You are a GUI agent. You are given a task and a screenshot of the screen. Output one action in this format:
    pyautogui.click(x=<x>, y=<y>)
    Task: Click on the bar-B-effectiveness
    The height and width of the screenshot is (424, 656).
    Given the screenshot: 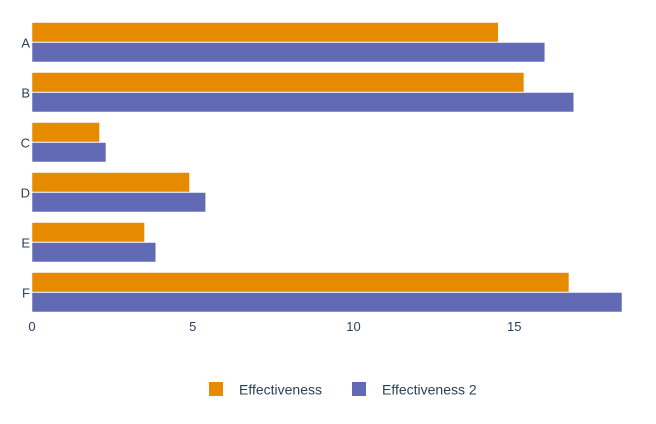 What is the action you would take?
    pyautogui.click(x=278, y=82)
    